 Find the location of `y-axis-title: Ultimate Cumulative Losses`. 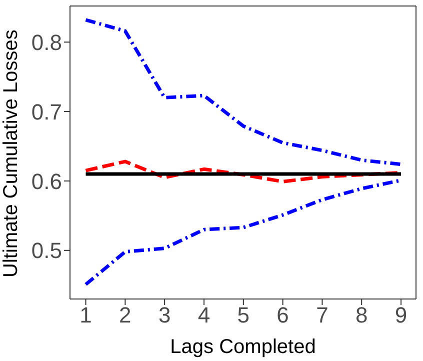

y-axis-title: Ultimate Cumulative Losses is located at coordinates (11, 154).